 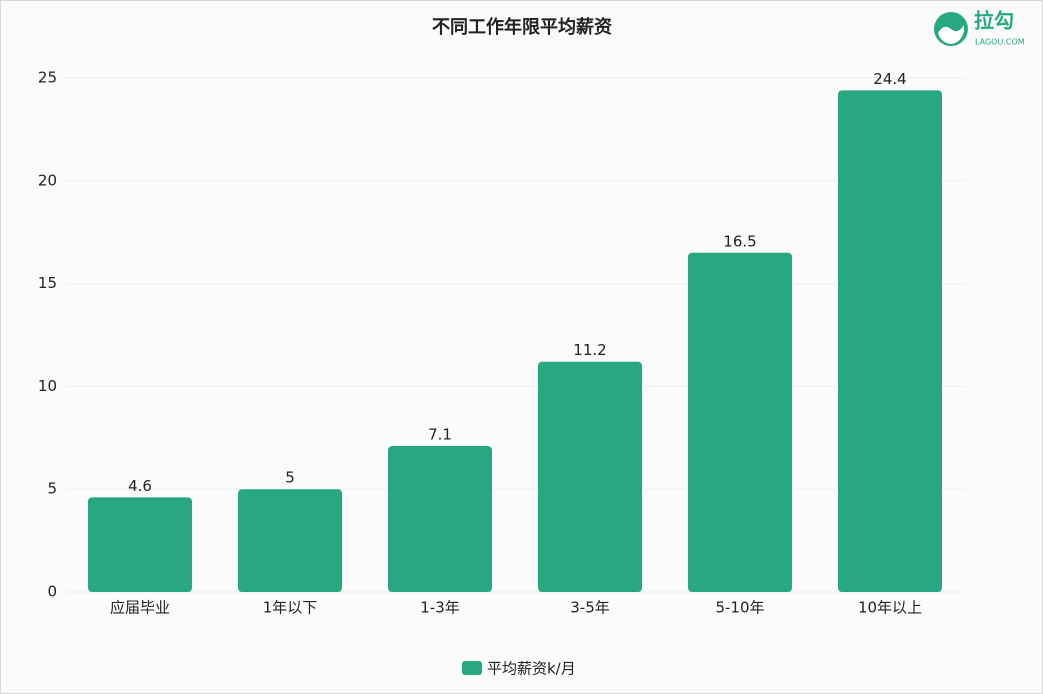 What do you see at coordinates (590, 608) in the screenshot?
I see `x-tick-label: 3-5年` at bounding box center [590, 608].